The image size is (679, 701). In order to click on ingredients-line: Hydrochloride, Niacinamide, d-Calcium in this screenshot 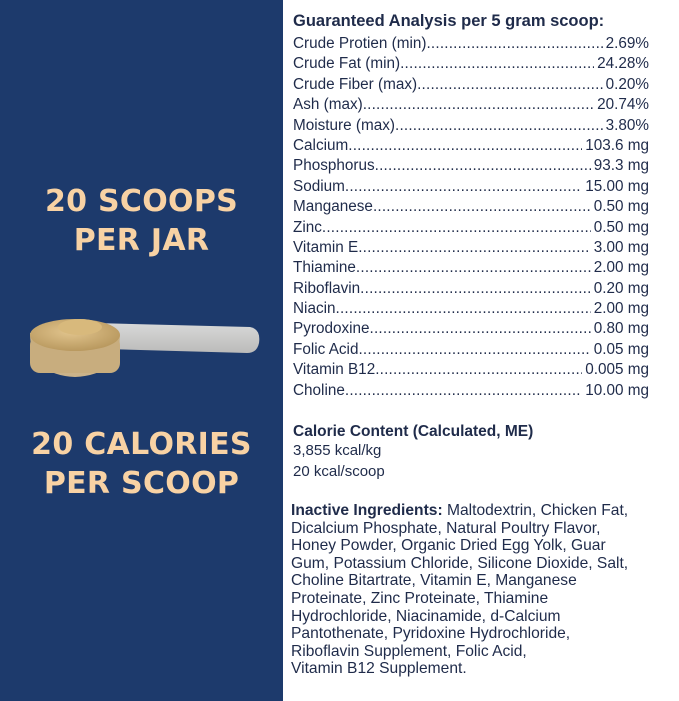, I will do `click(426, 616)`.